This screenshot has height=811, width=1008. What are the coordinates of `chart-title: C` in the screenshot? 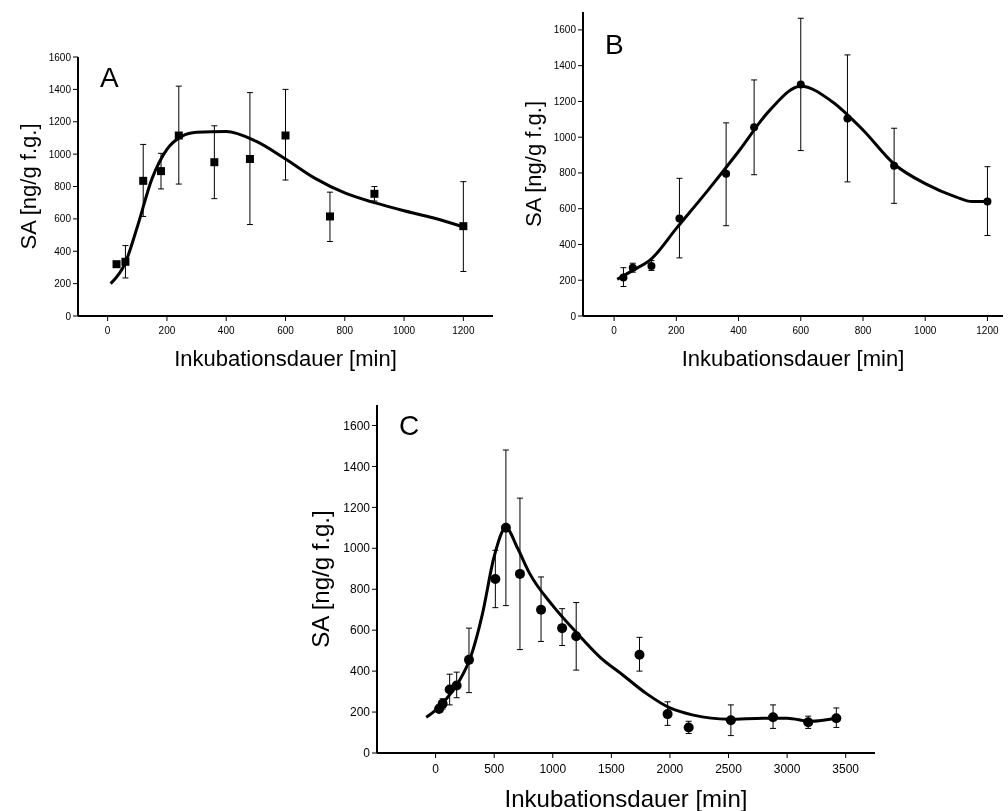 It's located at (409, 425).